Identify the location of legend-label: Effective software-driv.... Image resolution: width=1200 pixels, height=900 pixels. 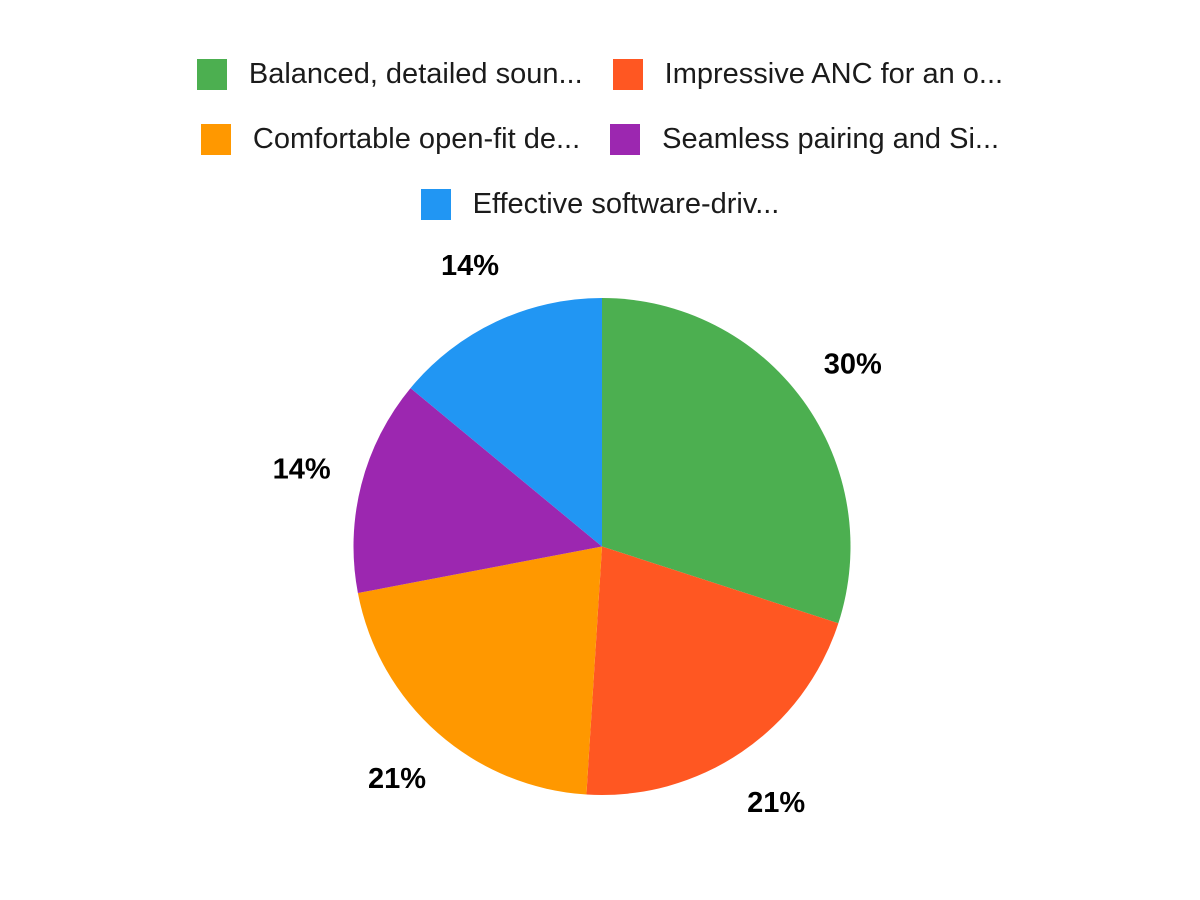
(626, 204).